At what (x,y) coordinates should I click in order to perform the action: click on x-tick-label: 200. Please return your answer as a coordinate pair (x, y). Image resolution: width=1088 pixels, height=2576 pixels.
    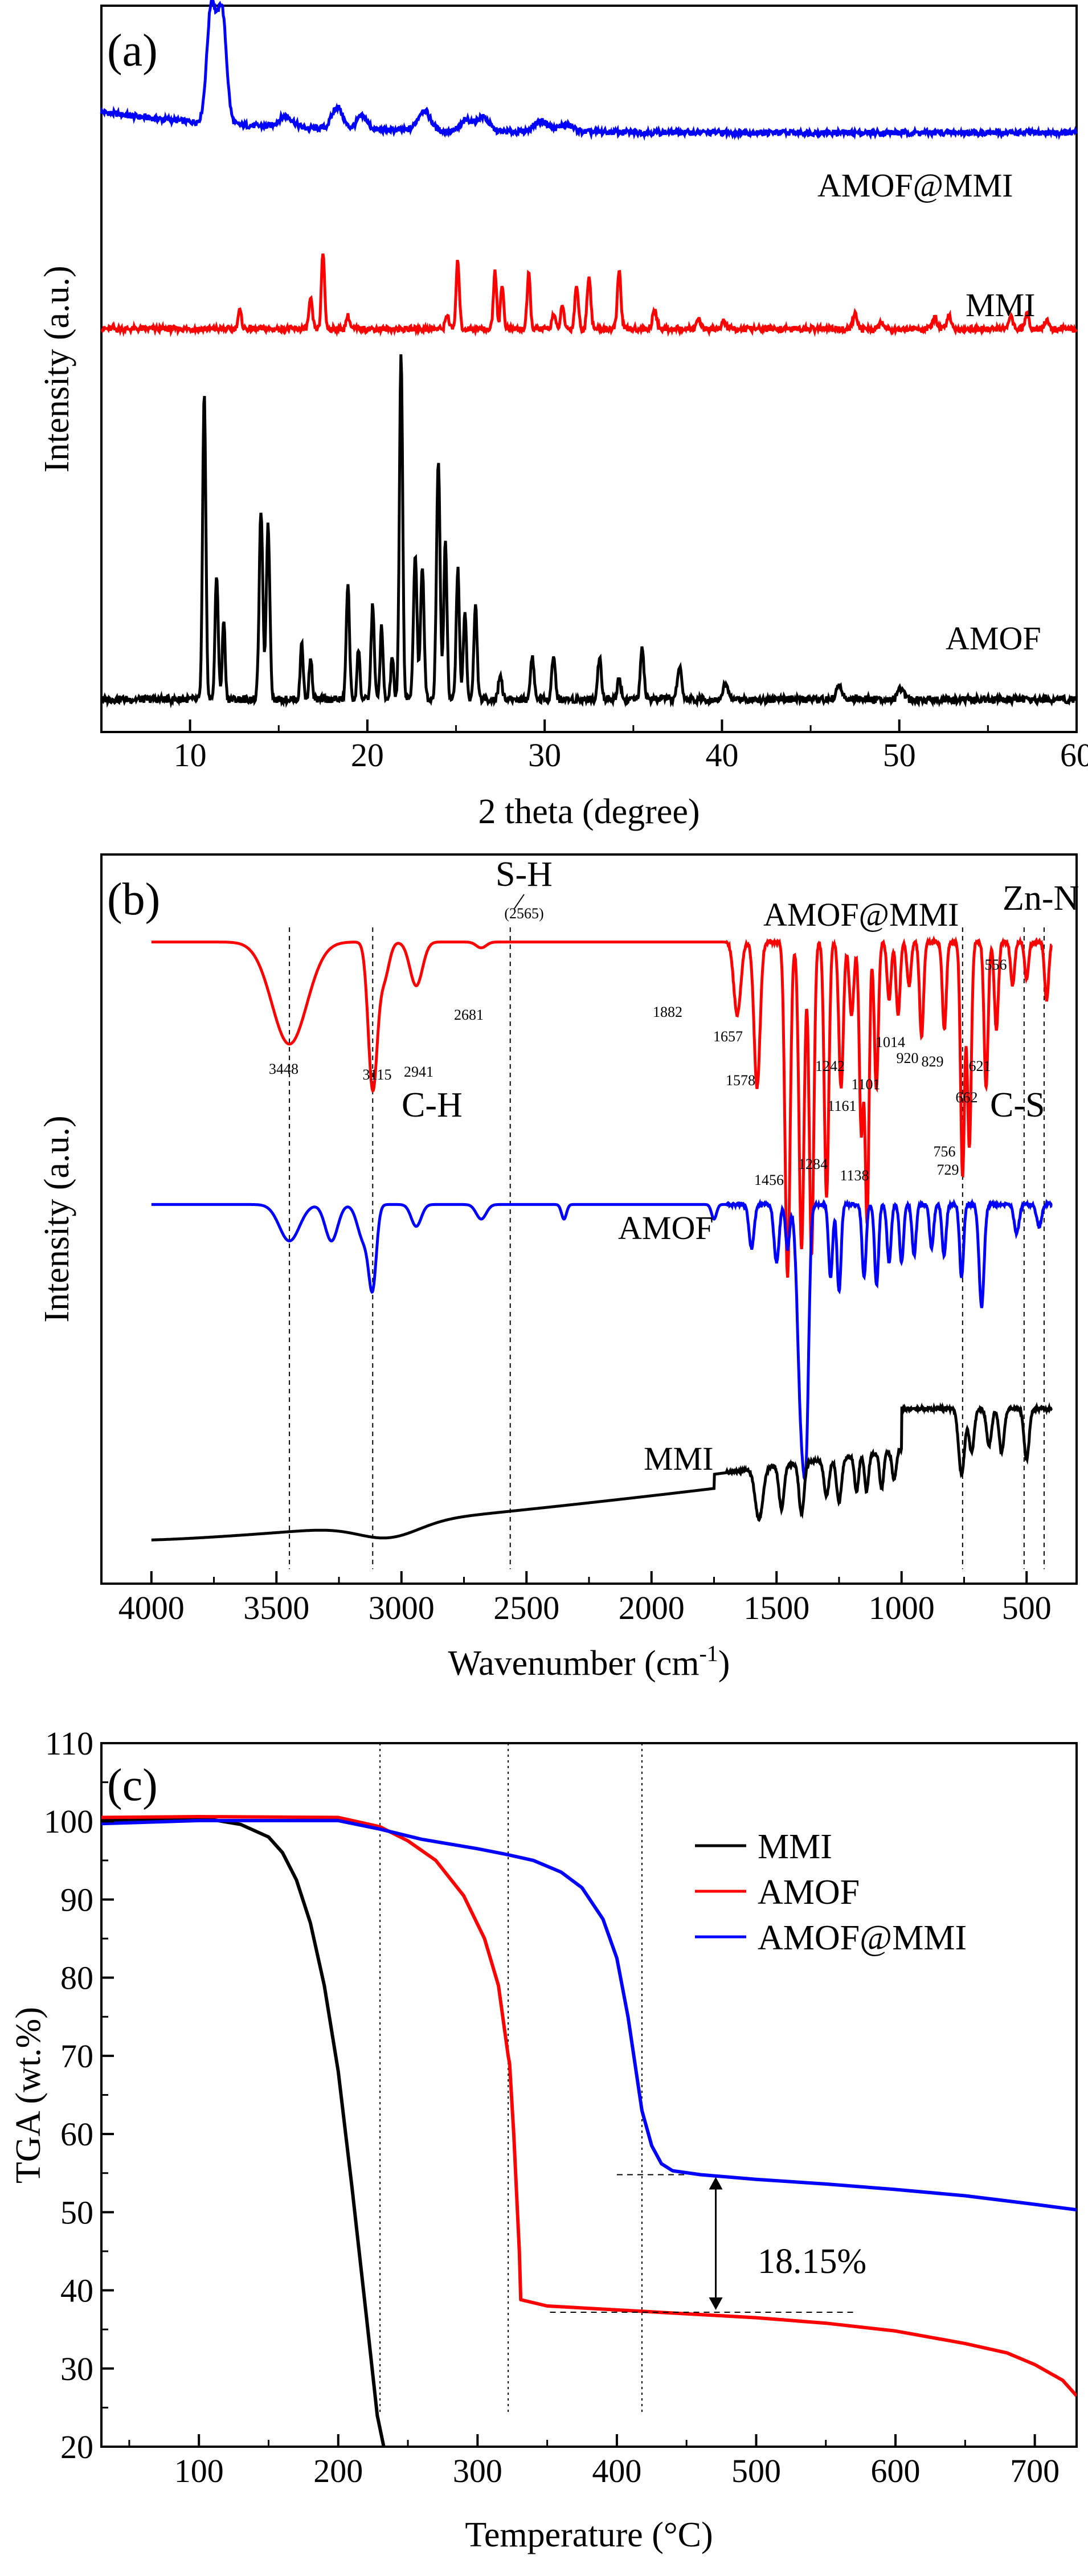
    Looking at the image, I should click on (338, 2470).